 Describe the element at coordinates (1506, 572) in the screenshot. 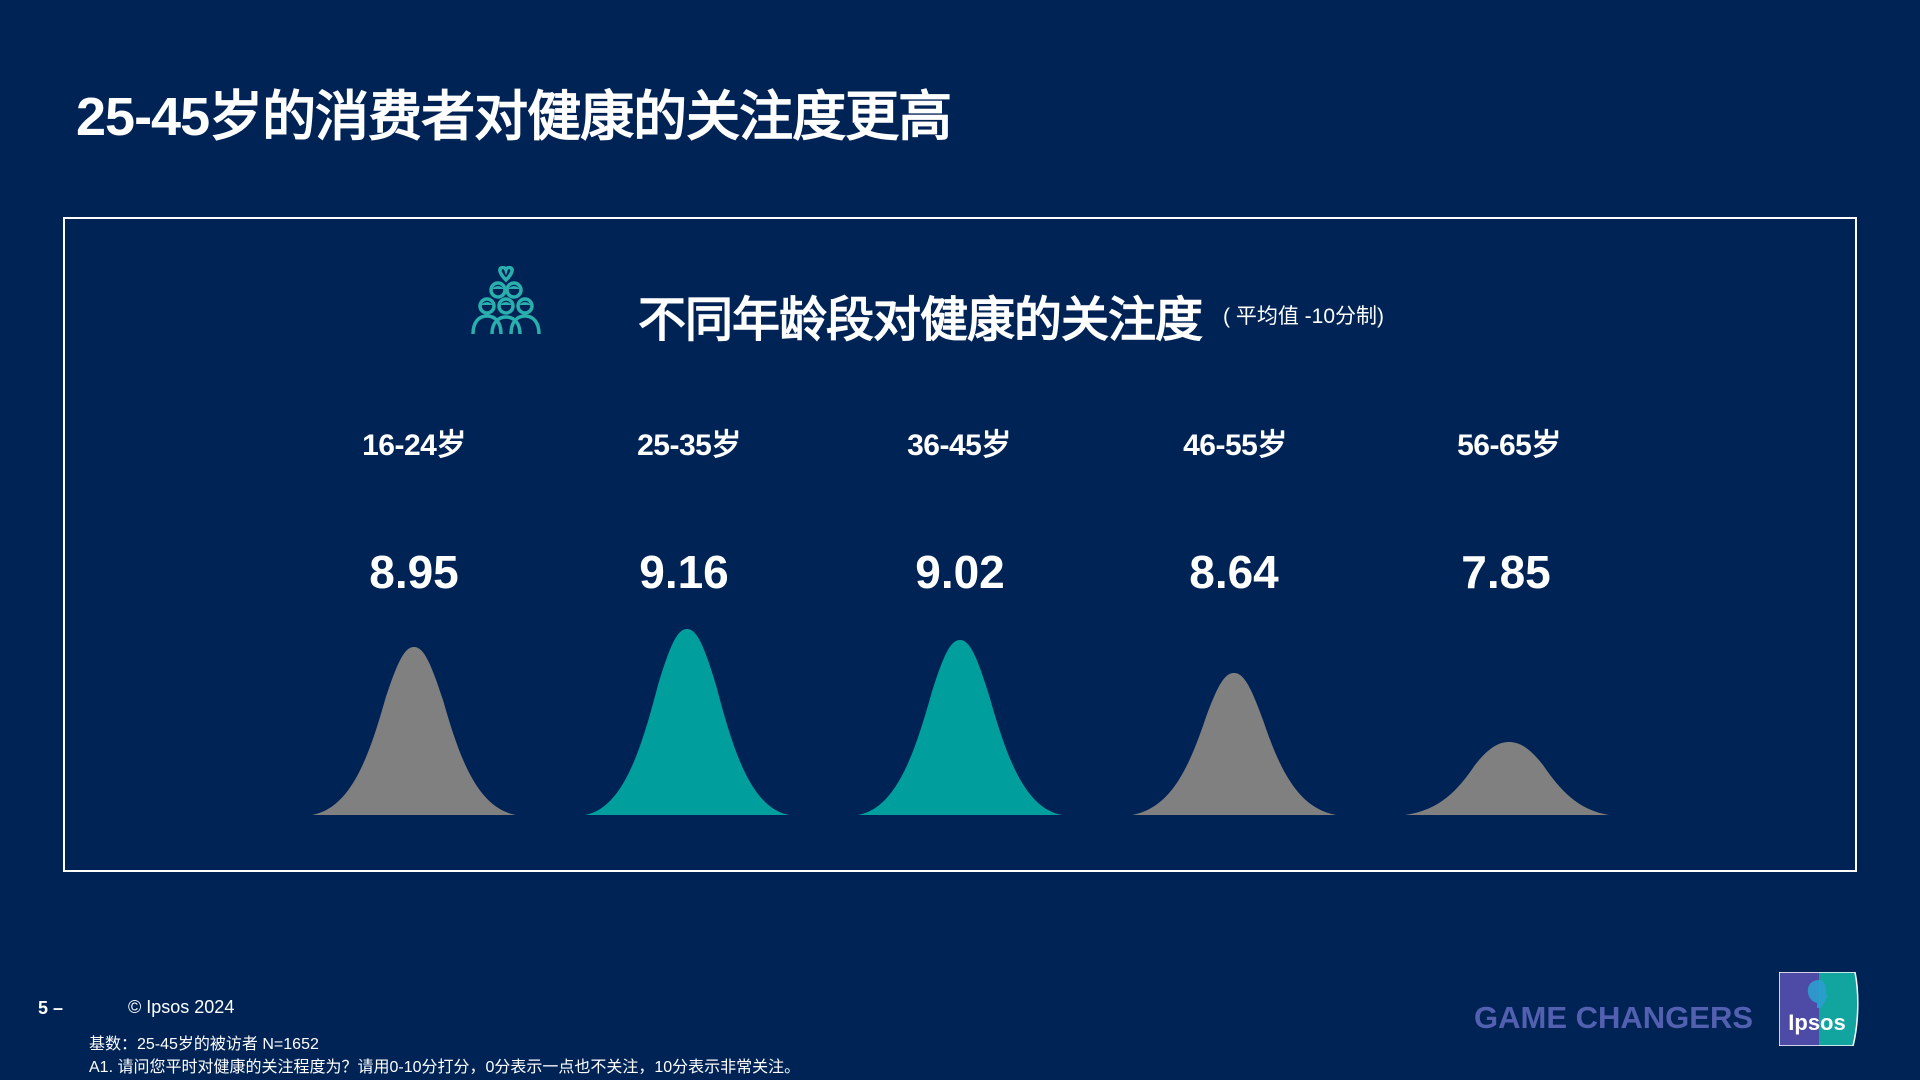

I see `value-label: 7.85` at that location.